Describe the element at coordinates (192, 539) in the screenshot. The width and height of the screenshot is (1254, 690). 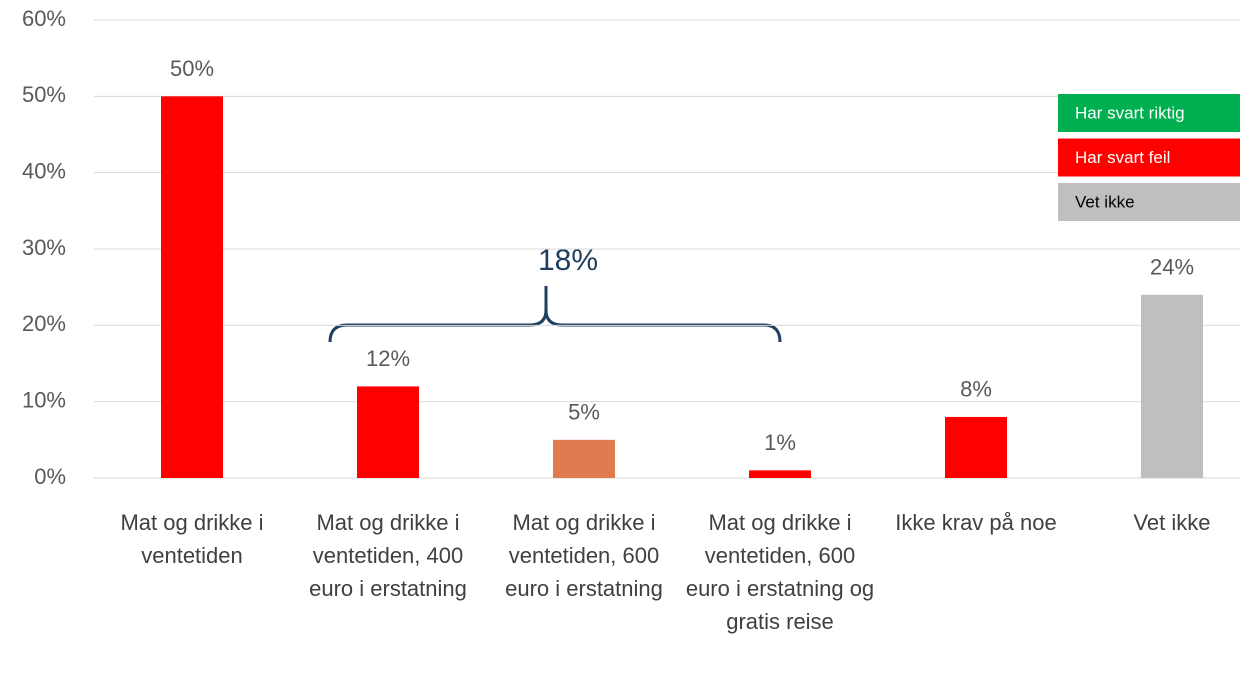
I see `x-tick-label: Mat og drikke i ventetiden` at that location.